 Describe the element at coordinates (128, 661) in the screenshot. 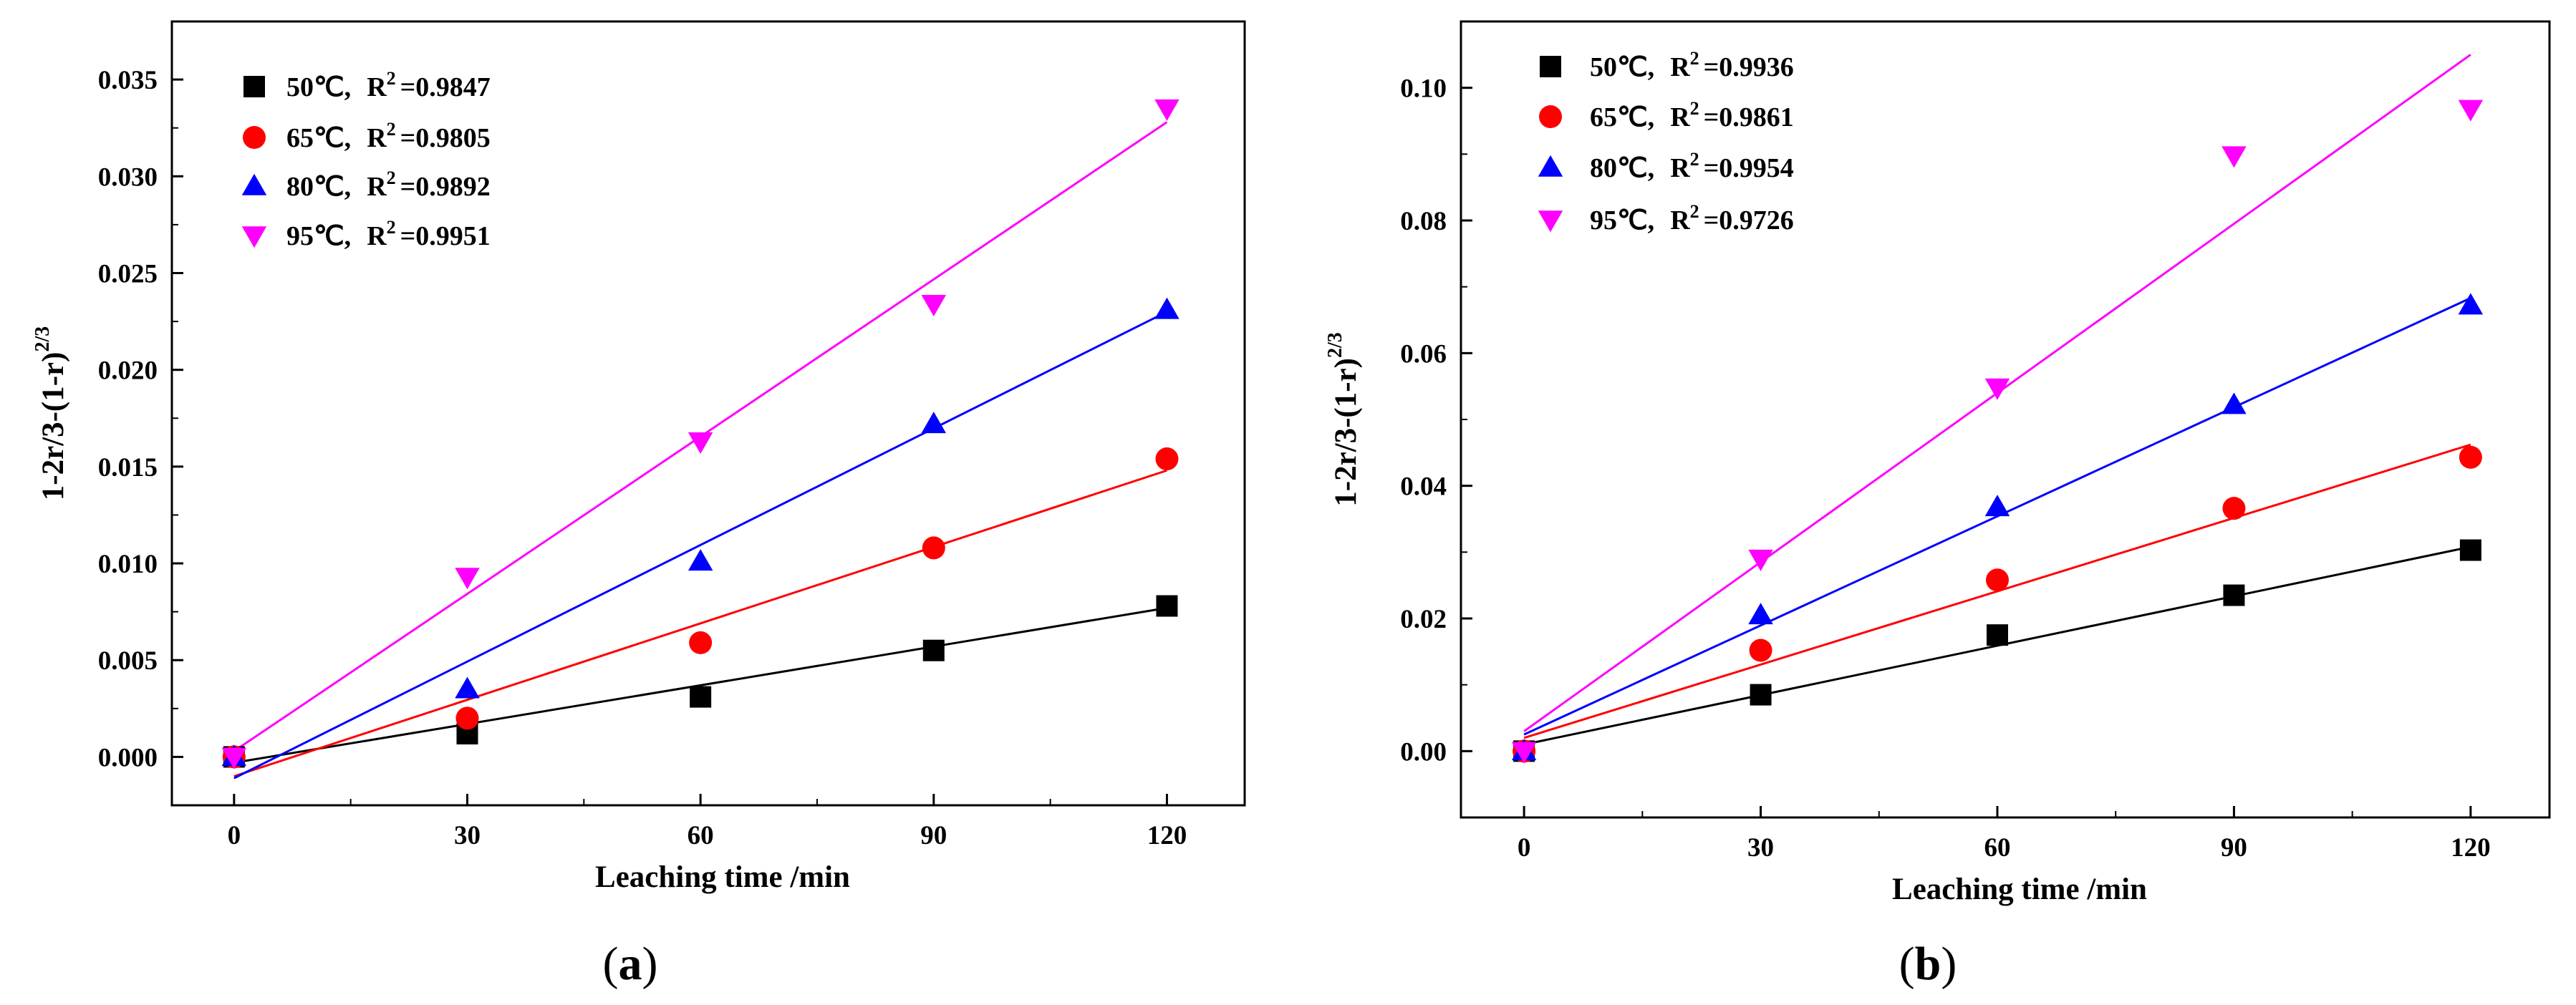

I see `y-tick-label: 0.005` at that location.